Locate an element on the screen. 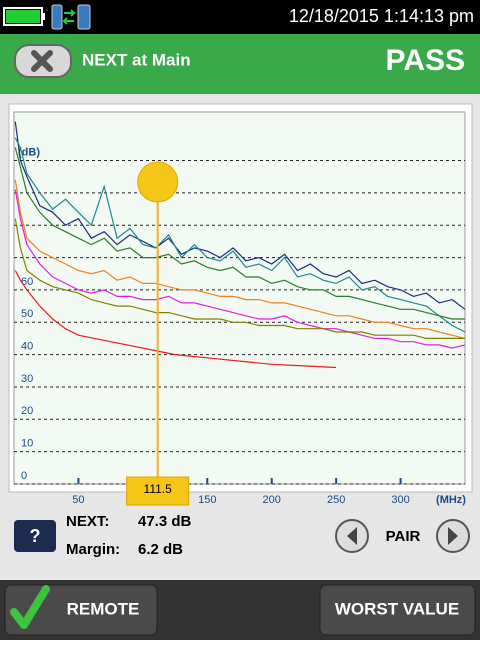 Image resolution: width=480 pixels, height=645 pixels. next-value: 47.3 dB is located at coordinates (165, 521).